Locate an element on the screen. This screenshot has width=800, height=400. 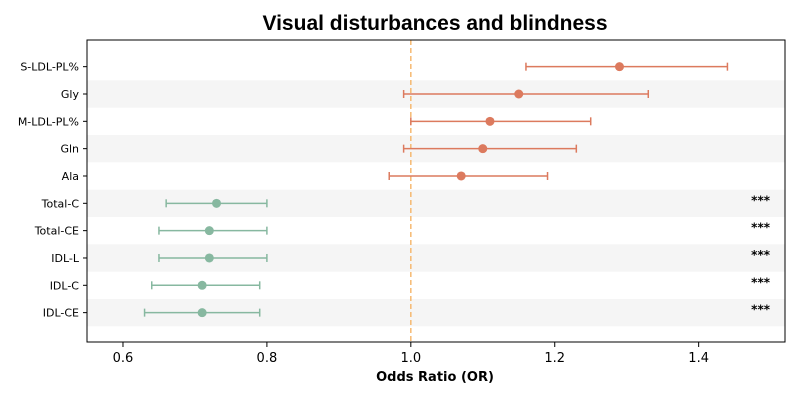
y-tick-label: IDL-L is located at coordinates (65, 258).